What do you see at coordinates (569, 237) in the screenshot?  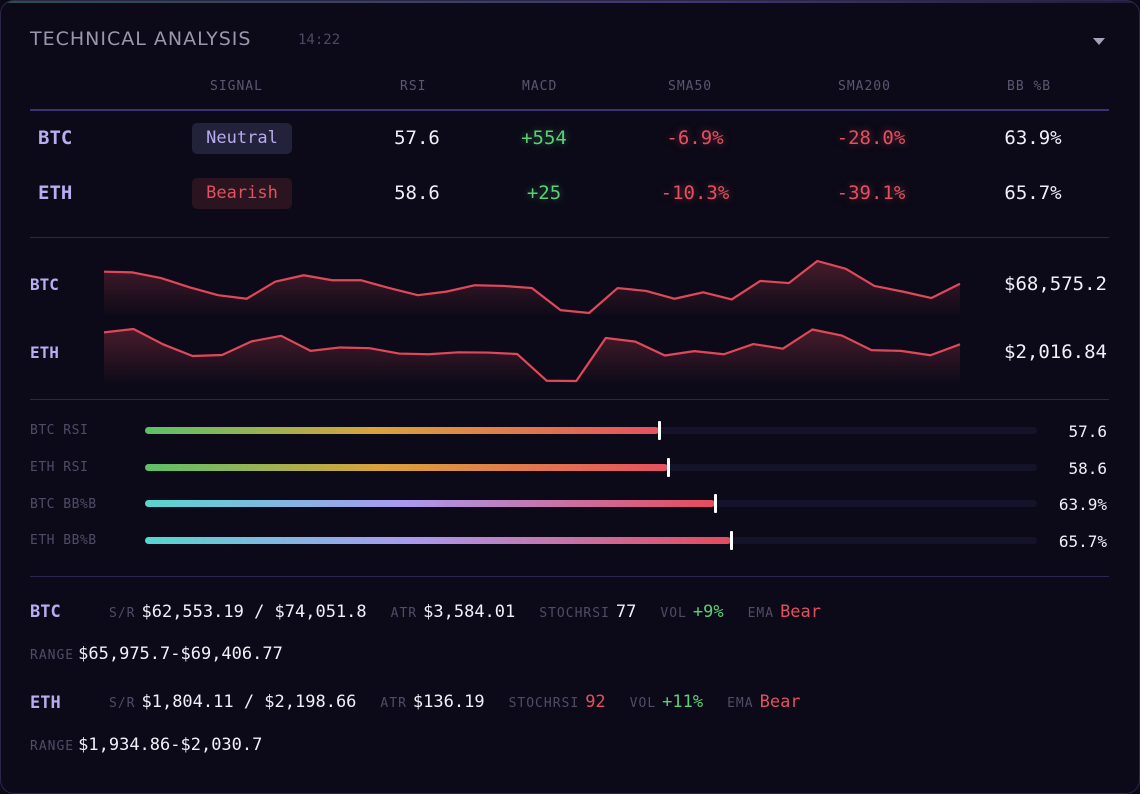 I see `table-divider` at bounding box center [569, 237].